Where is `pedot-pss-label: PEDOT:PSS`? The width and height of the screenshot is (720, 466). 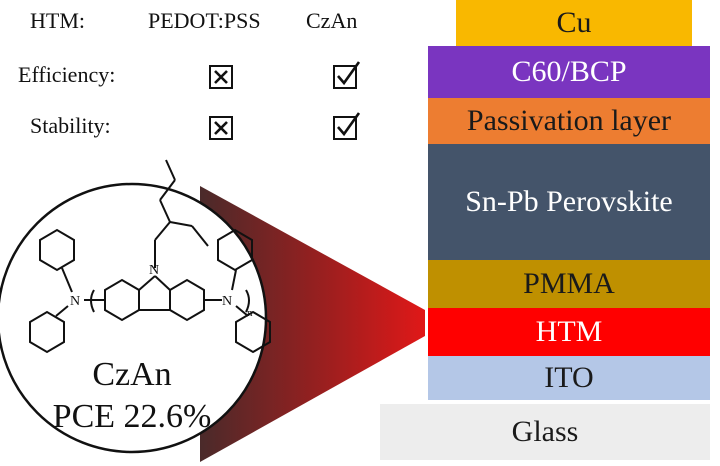
pedot-pss-label: PEDOT:PSS is located at coordinates (204, 20).